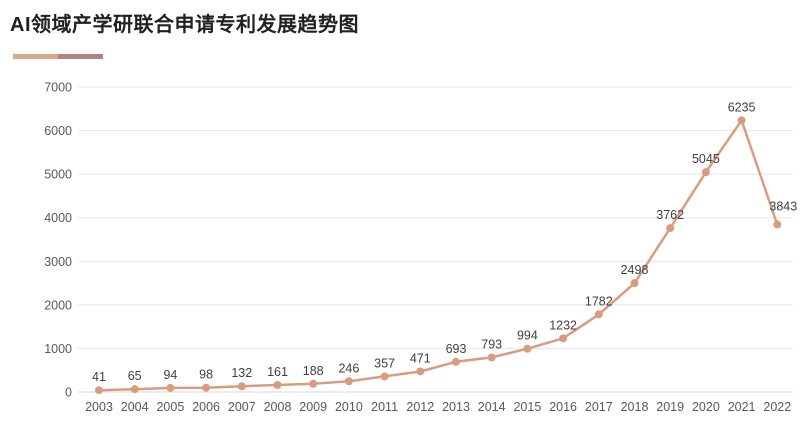  Describe the element at coordinates (456, 349) in the screenshot. I see `data-point-label: 693` at that location.